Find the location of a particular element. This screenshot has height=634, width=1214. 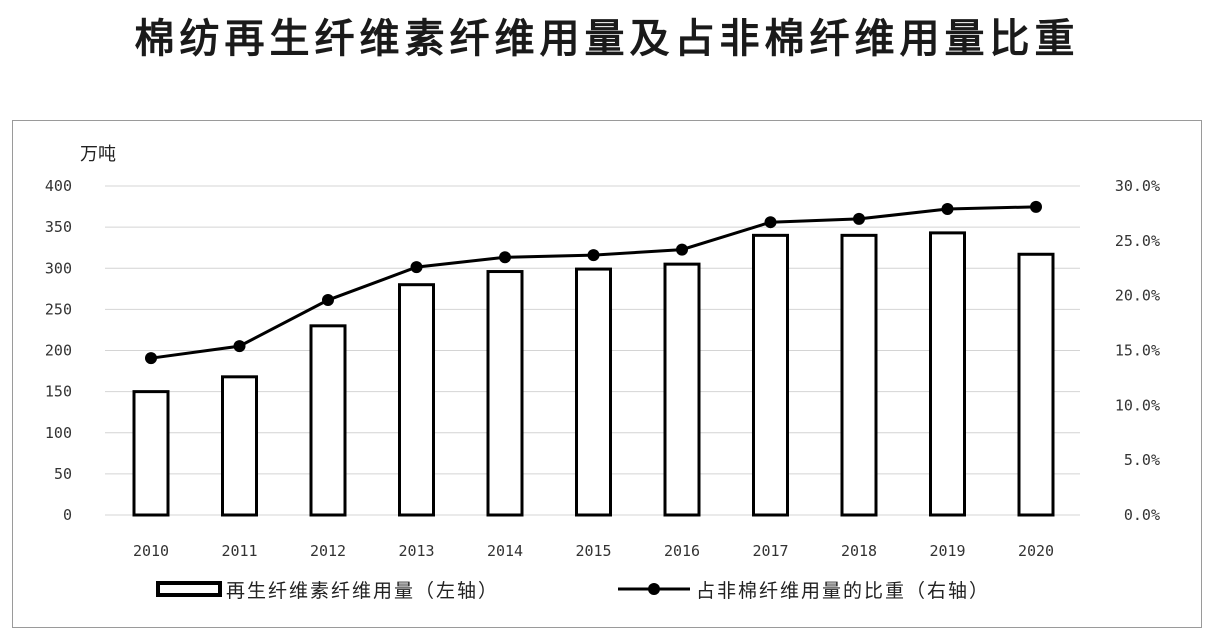

x-tick-label: 2010 is located at coordinates (151, 551).